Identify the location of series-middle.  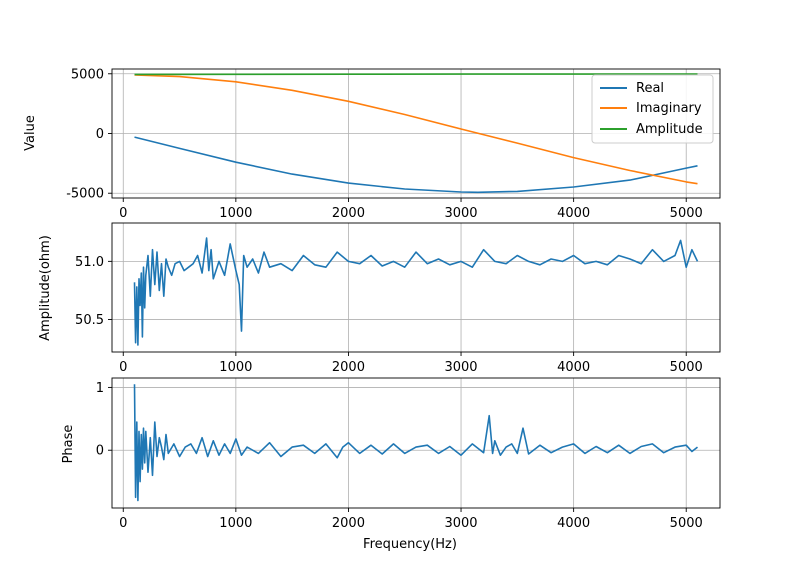
(416, 291).